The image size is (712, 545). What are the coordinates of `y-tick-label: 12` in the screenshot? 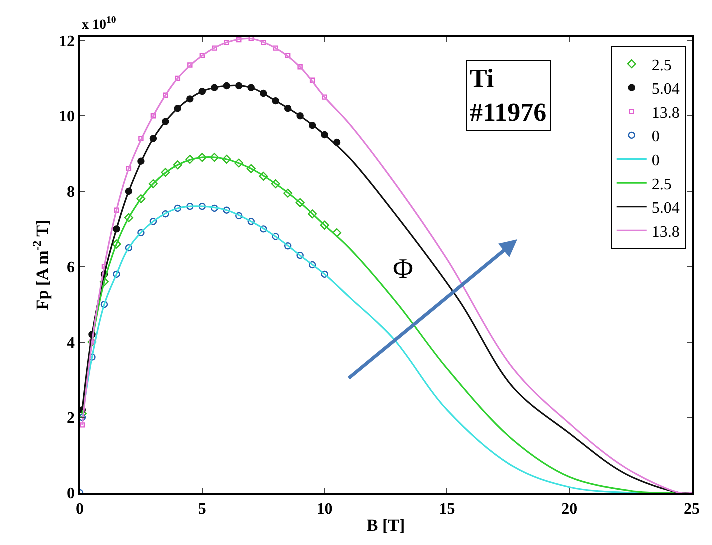 It's located at (67, 41).